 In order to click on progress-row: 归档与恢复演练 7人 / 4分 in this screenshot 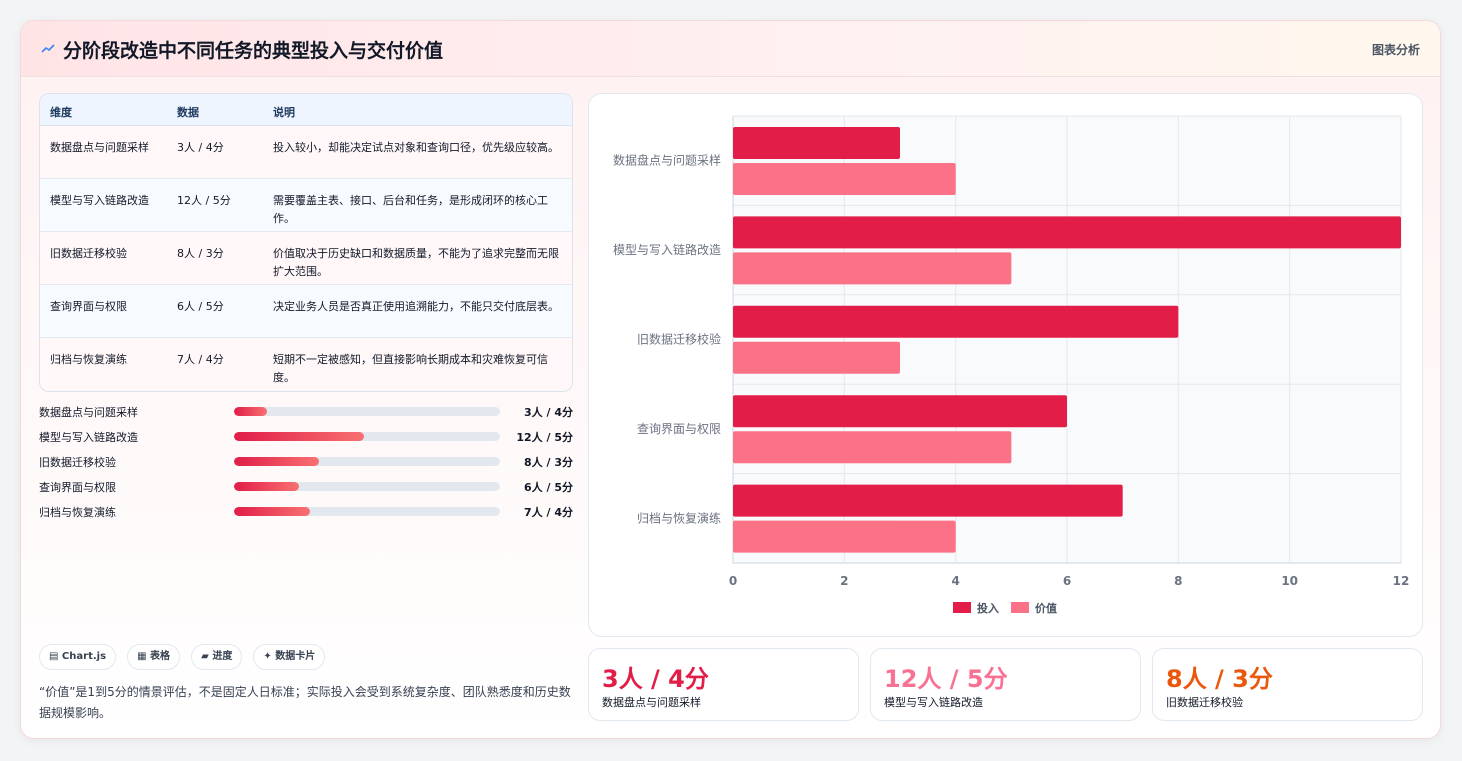, I will do `click(306, 513)`.